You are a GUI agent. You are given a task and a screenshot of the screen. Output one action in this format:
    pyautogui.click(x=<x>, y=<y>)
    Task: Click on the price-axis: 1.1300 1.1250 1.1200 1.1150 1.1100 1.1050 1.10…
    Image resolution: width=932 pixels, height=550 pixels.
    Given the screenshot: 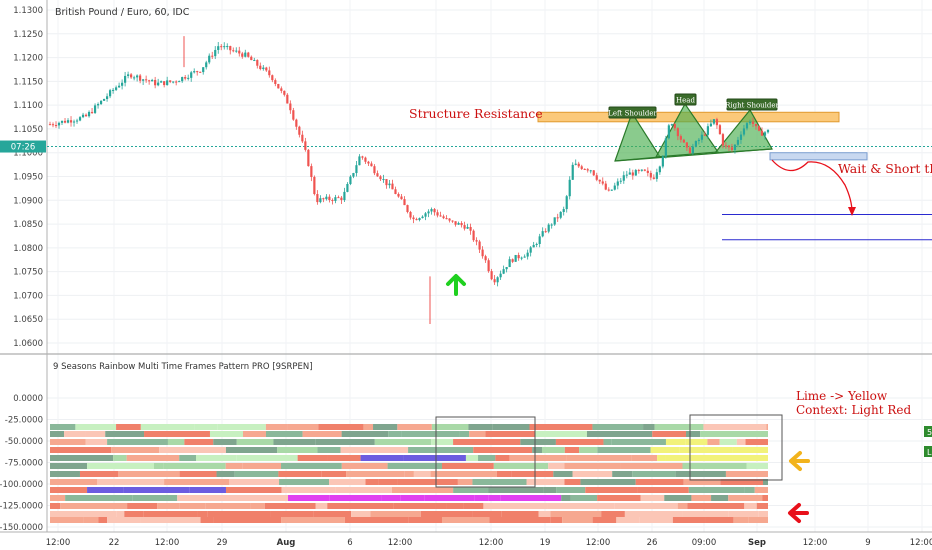 What is the action you would take?
    pyautogui.click(x=28, y=177)
    